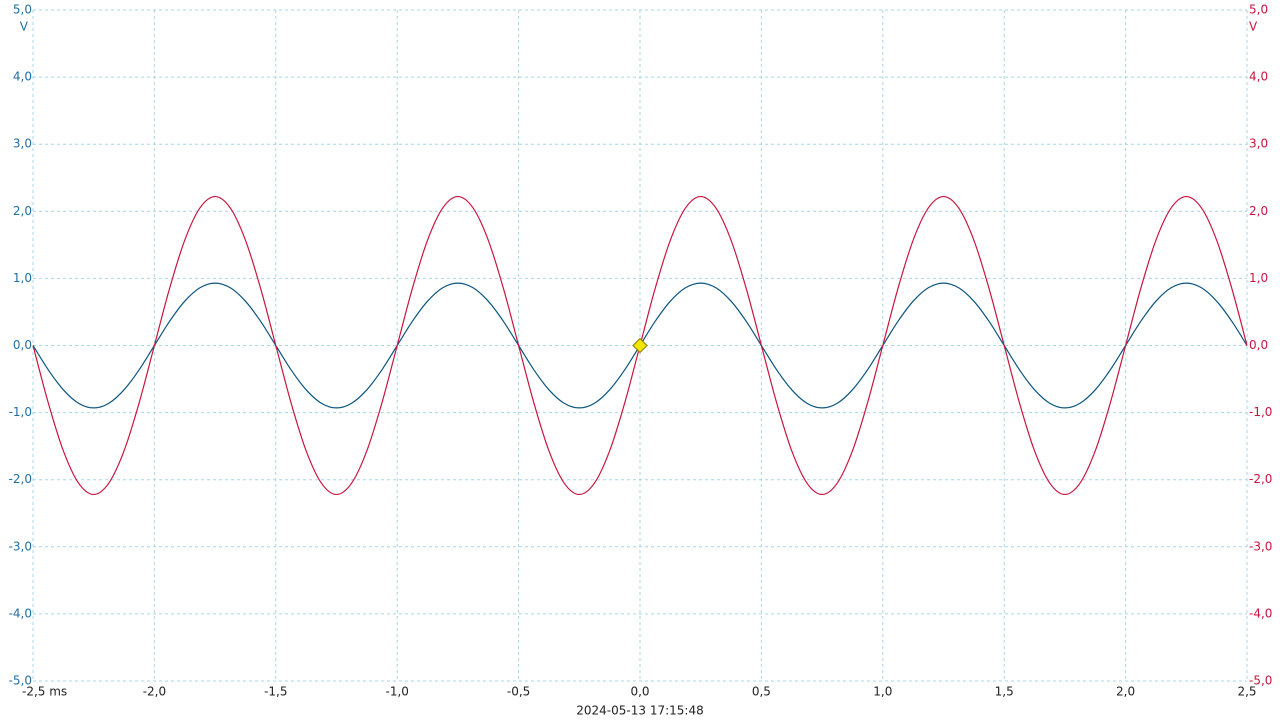  Describe the element at coordinates (518, 692) in the screenshot. I see `x-tick-label: -0,5` at that location.